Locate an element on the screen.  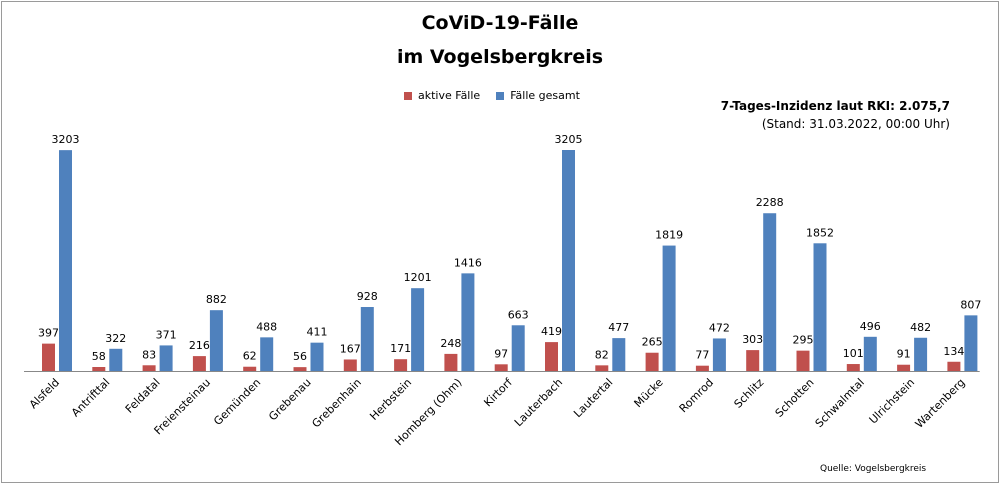
x-tick-label: Antrifttal is located at coordinates (90, 397).